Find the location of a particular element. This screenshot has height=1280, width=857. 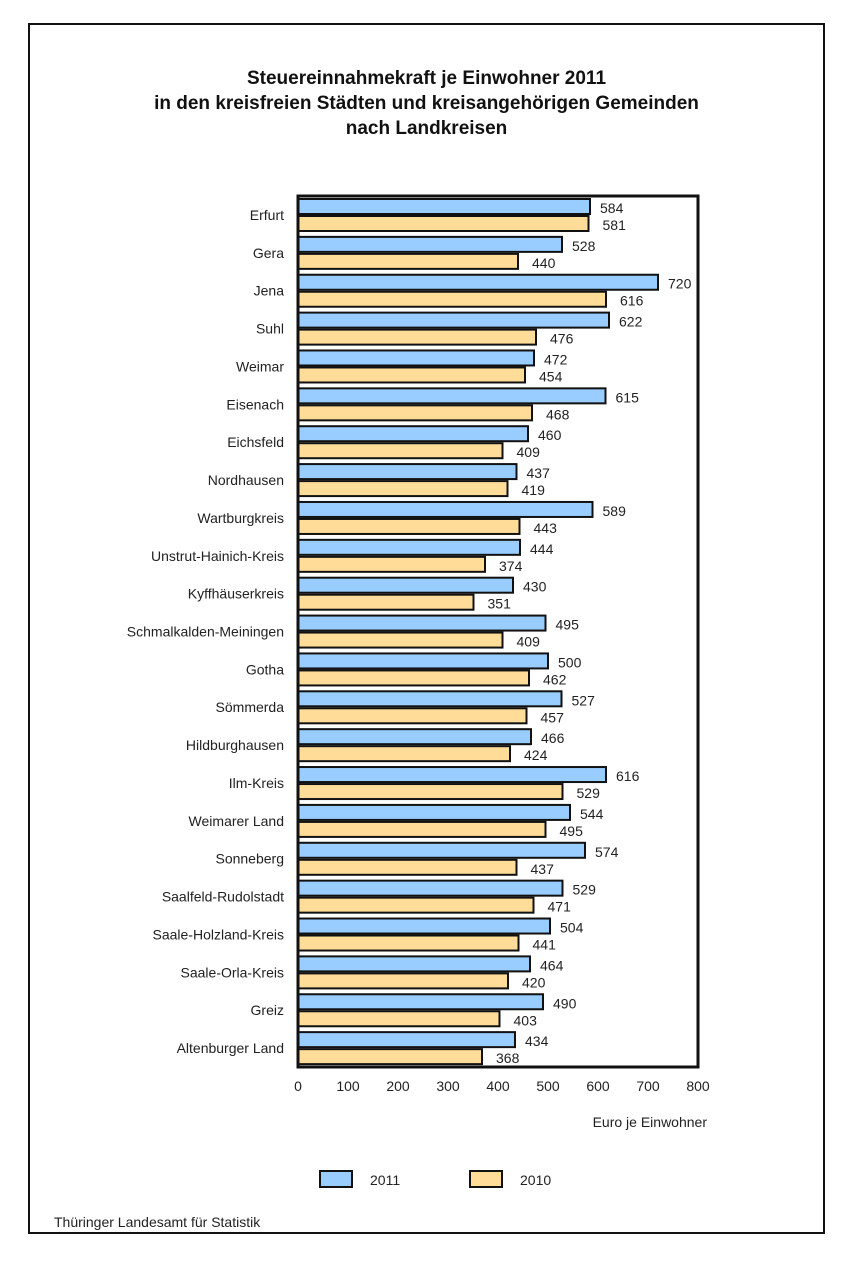

value-label-2011: 615 is located at coordinates (628, 397).